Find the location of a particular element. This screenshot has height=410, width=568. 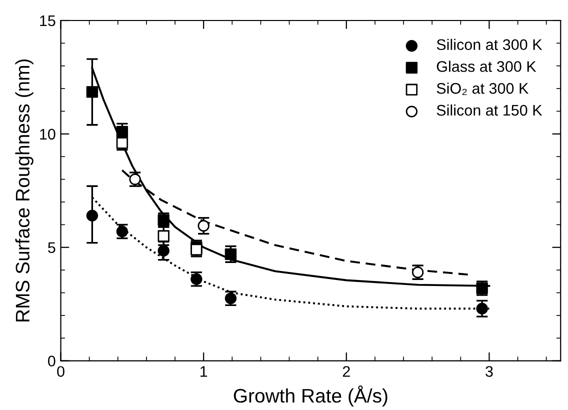

x-tick-label: 2 is located at coordinates (346, 371).